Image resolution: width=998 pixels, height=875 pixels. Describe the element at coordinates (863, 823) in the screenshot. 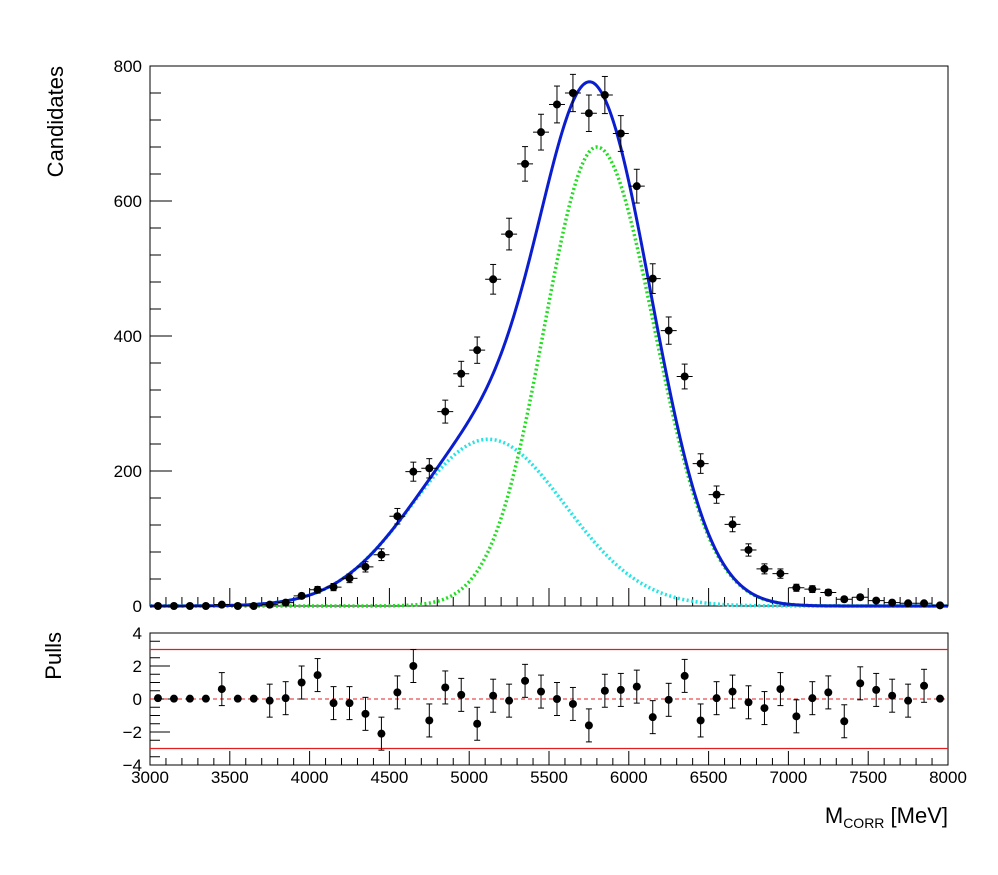

I see `x-axis-title-subscript: CORR` at that location.